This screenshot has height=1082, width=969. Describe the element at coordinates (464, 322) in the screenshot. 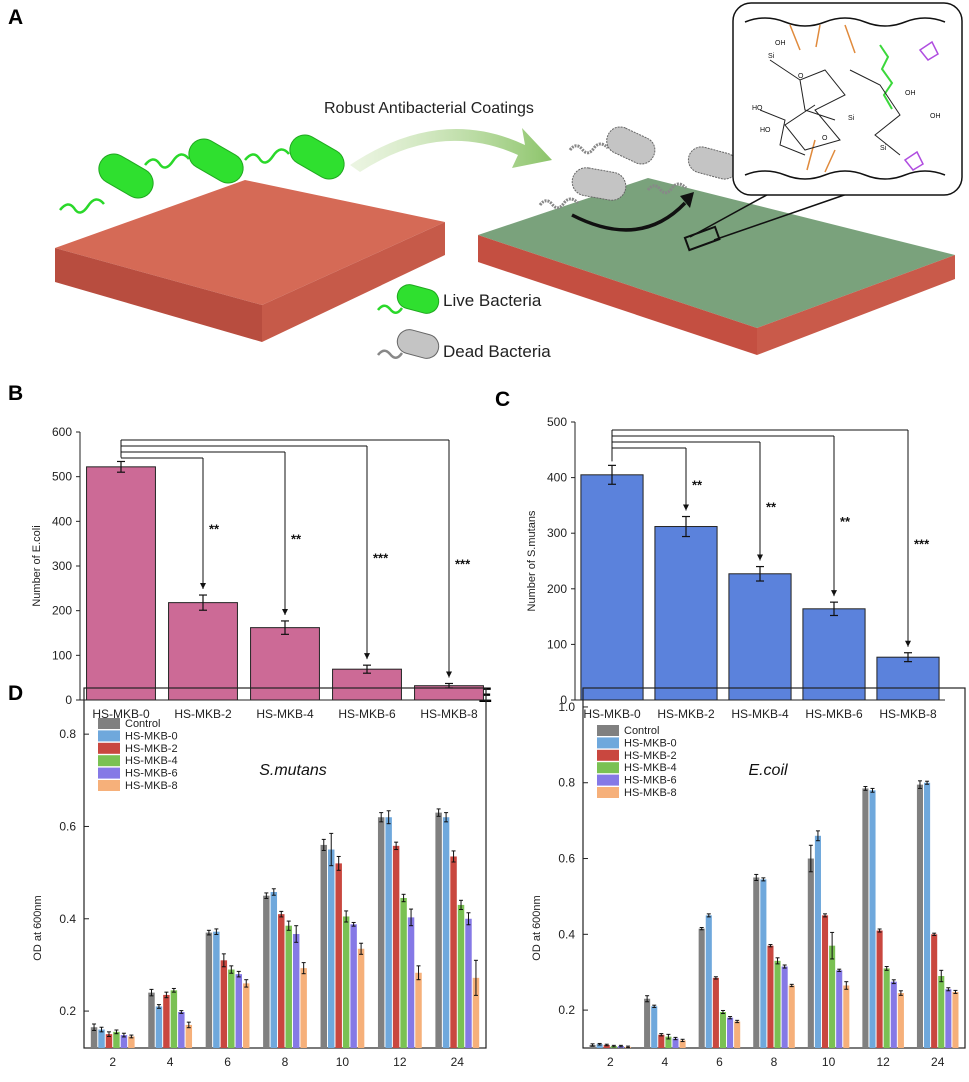

I see `schematic-legend: Live Bacteria Dead Bacteria` at that location.